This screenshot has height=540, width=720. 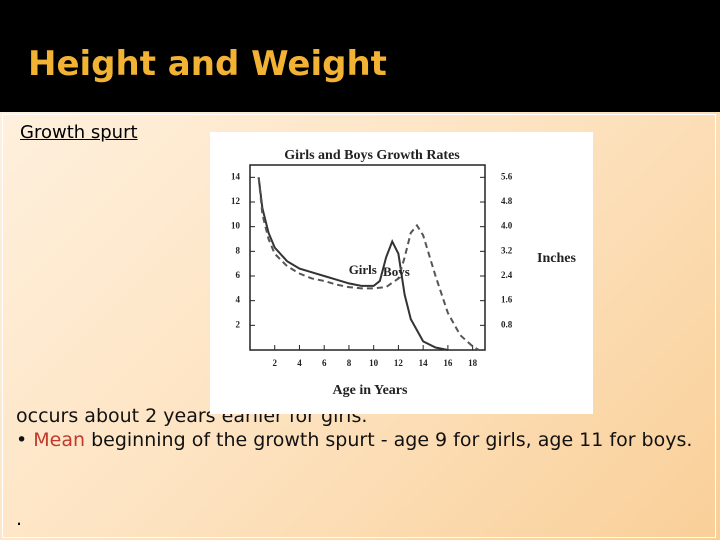 I want to click on series-label: Boys, so click(x=396, y=271).